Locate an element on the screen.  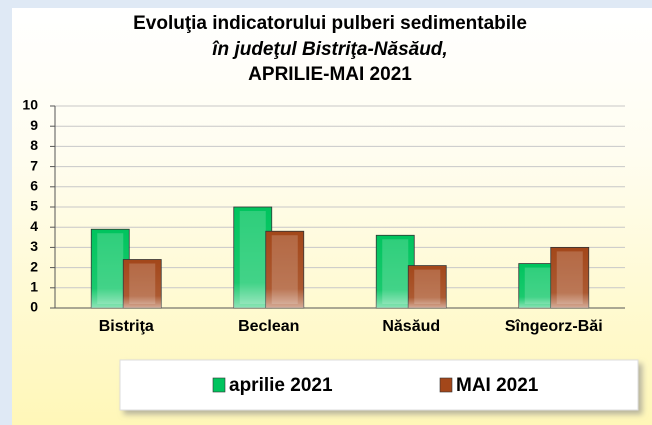
x-tick-label: Bistriţa is located at coordinates (126, 326).